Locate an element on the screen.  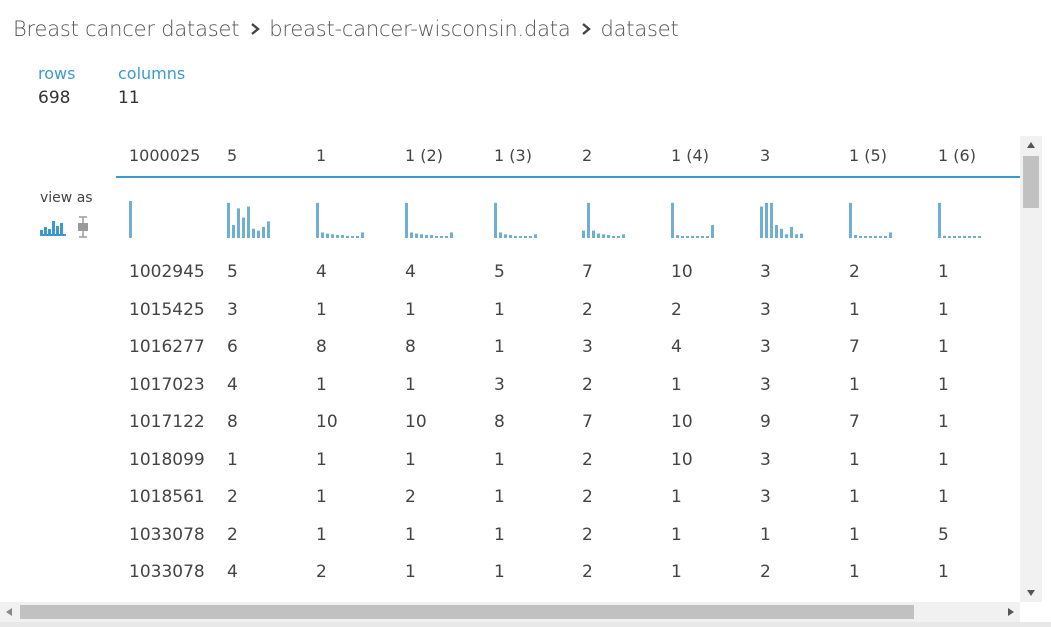
column-header: 5 is located at coordinates (232, 155).